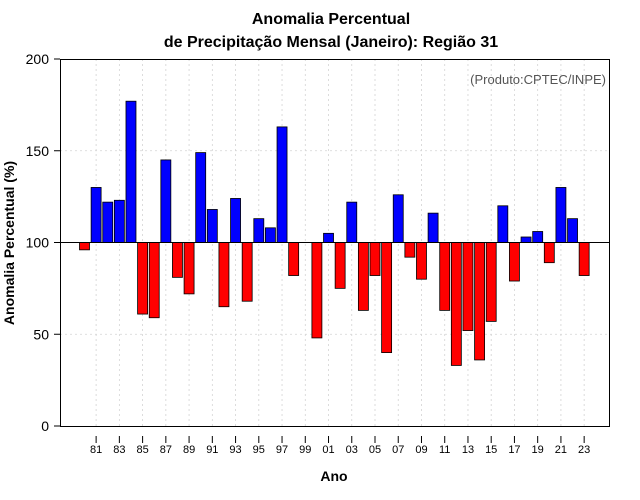  I want to click on y-tick-label: 200, so click(38, 59).